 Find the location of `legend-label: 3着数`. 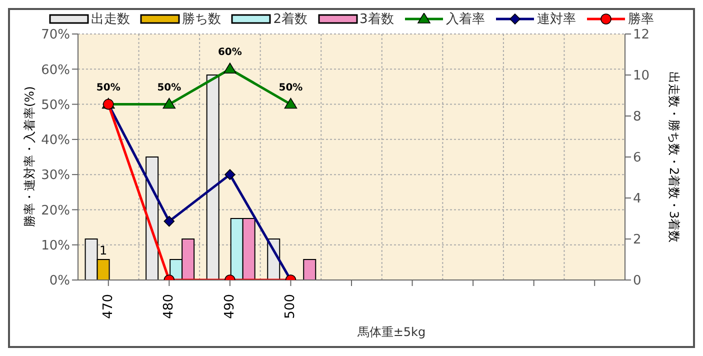

legend-label: 3着数 is located at coordinates (376, 19).